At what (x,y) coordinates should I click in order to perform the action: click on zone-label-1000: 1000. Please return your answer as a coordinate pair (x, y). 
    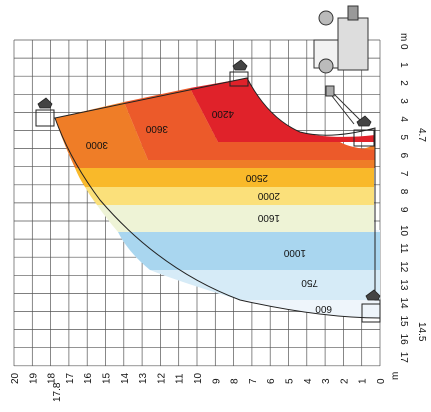
    Looking at the image, I should click on (294, 252).